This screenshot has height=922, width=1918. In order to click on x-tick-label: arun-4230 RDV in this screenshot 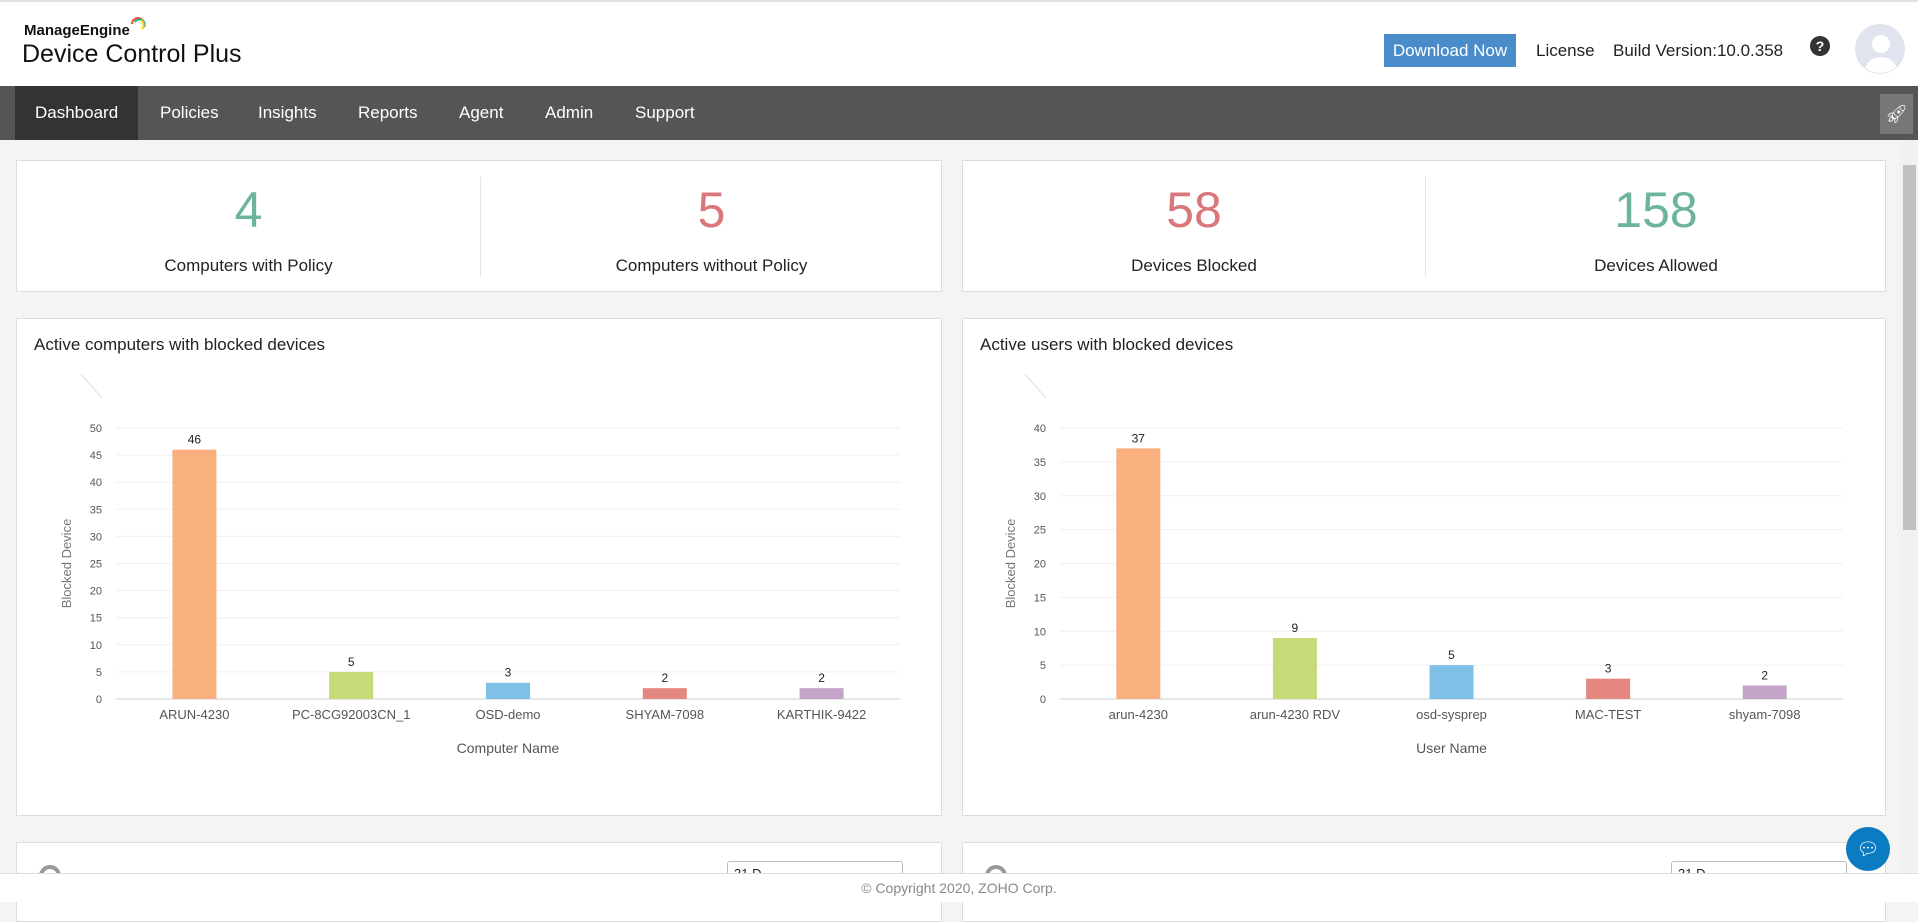, I will do `click(1295, 714)`.